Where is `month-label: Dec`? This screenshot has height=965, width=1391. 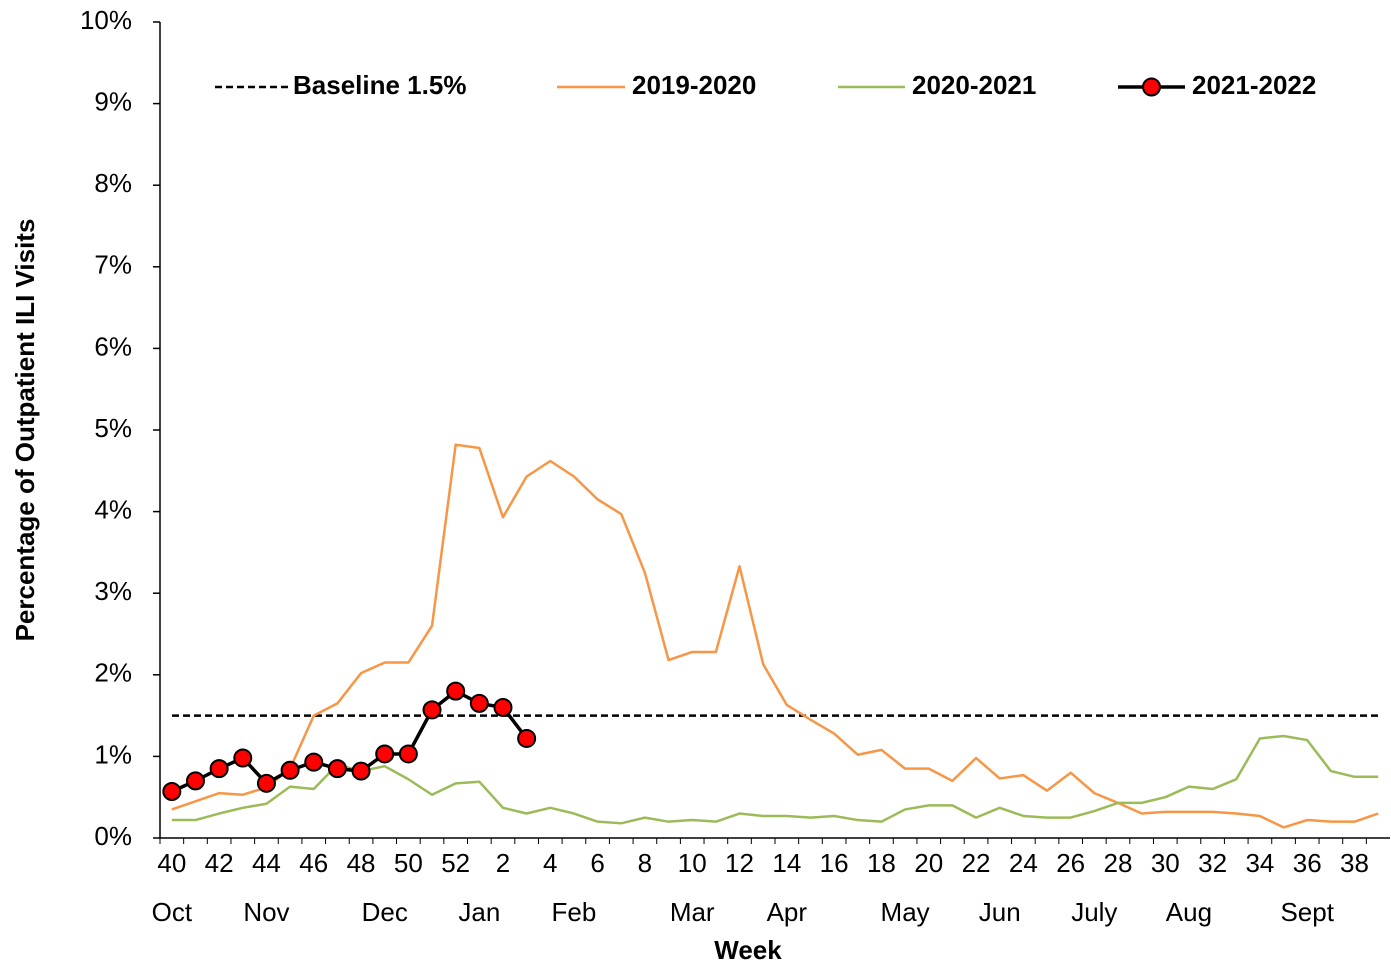
month-label: Dec is located at coordinates (385, 912).